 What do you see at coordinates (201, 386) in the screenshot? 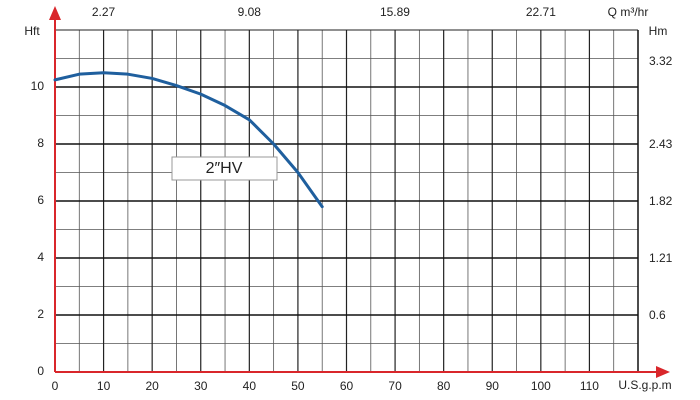
I see `x-tick-label: 30` at bounding box center [201, 386].